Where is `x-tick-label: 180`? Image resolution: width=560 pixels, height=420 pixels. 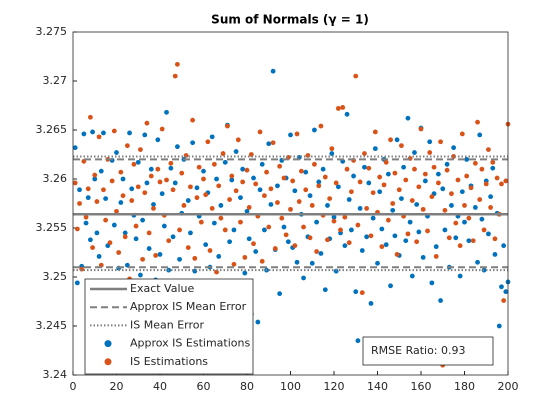
x-tick-label: 180 is located at coordinates (464, 386).